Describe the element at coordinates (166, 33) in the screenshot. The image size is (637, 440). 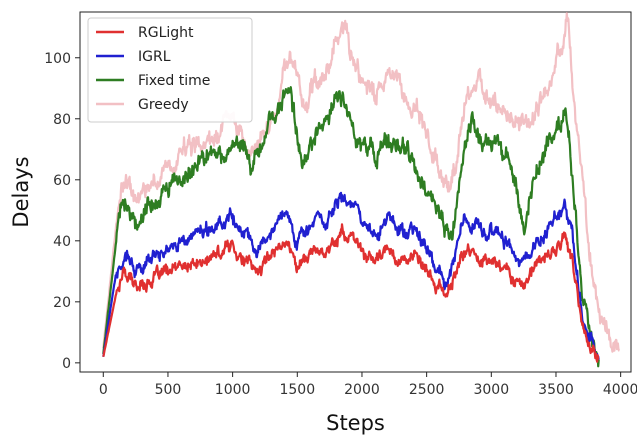
I see `legend-label: RGLight` at that location.